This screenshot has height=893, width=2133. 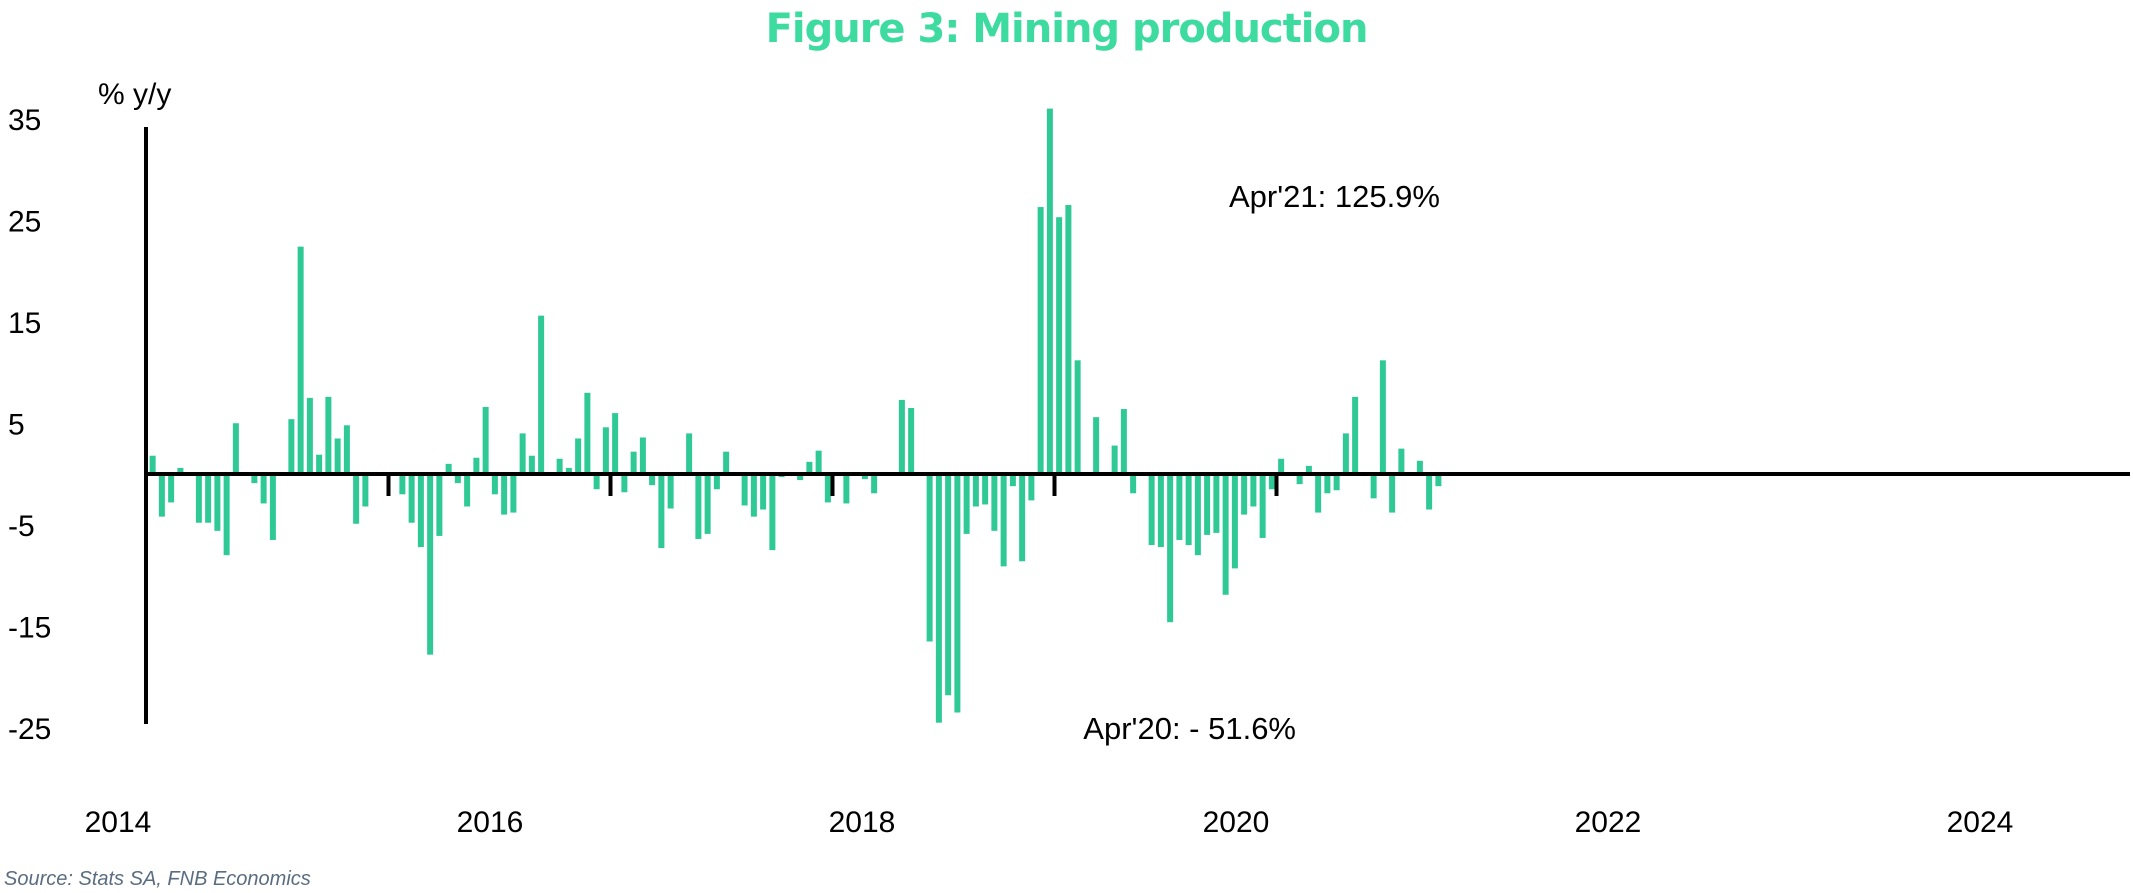 I want to click on y-axis-unit-label: % y/y, so click(x=134, y=94).